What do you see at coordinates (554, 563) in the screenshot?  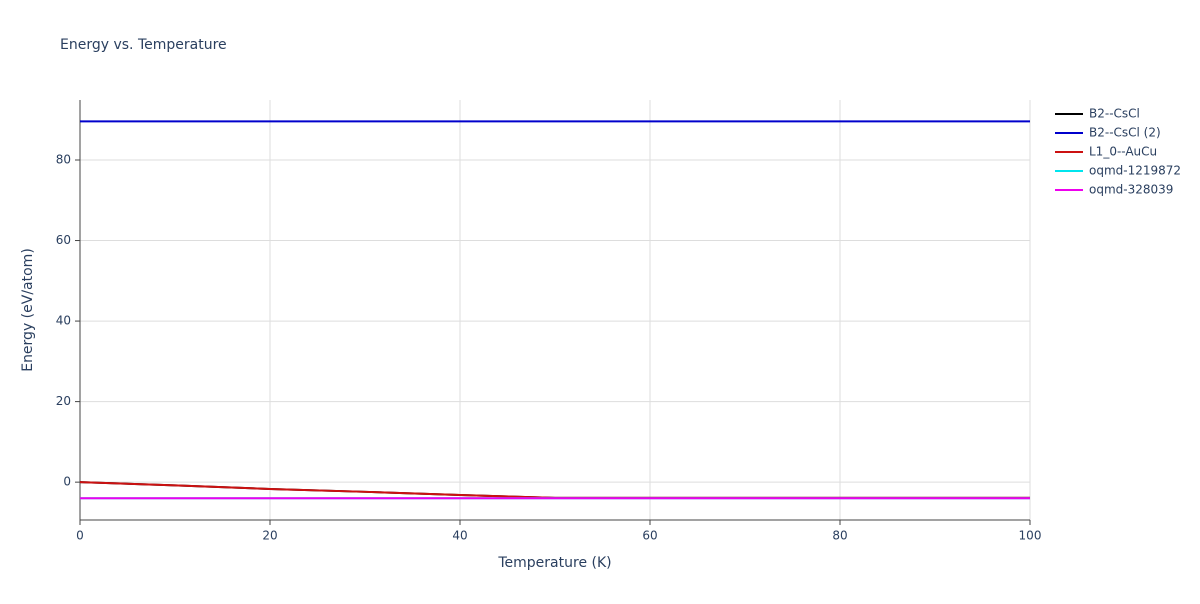 I see `x-axis-label: Temperature (K)` at bounding box center [554, 563].